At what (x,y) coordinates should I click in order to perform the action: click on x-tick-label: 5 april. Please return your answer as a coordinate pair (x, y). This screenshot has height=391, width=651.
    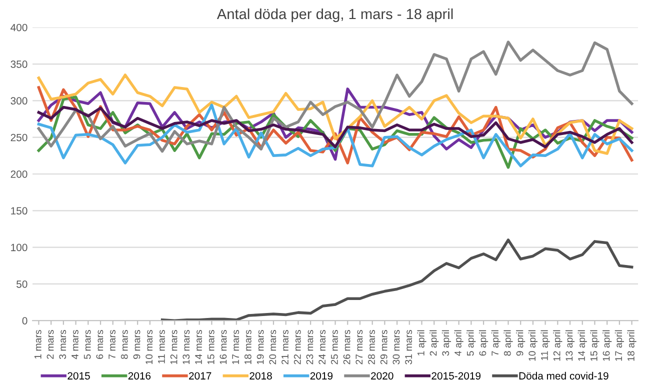
    Looking at the image, I should click on (471, 343).